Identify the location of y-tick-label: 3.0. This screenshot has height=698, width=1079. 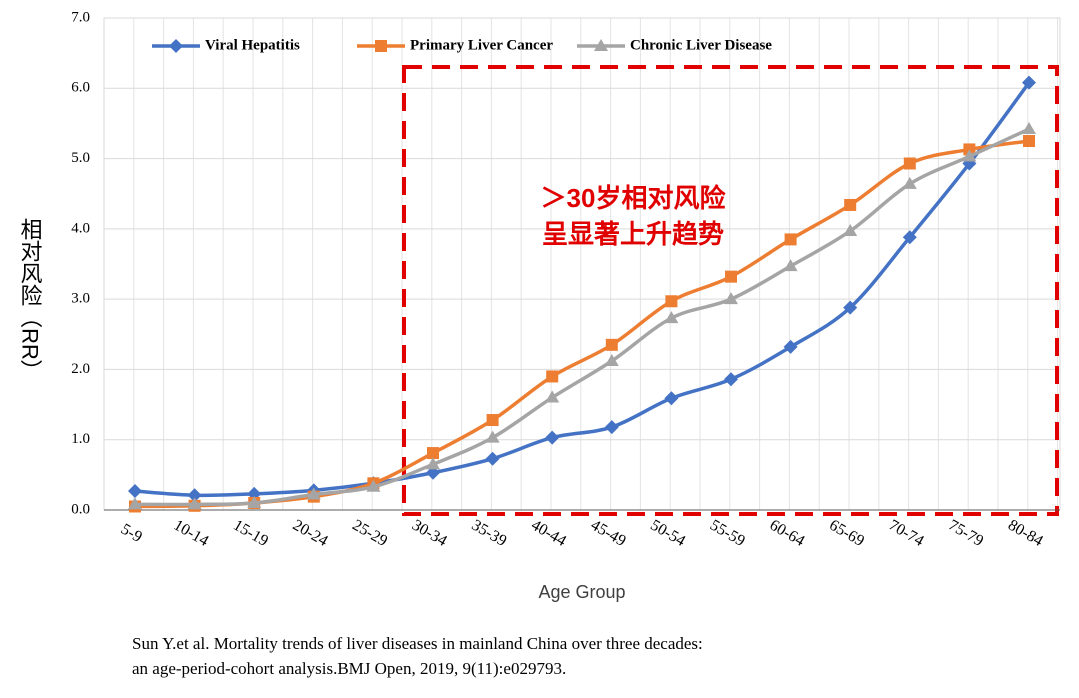
(80, 299).